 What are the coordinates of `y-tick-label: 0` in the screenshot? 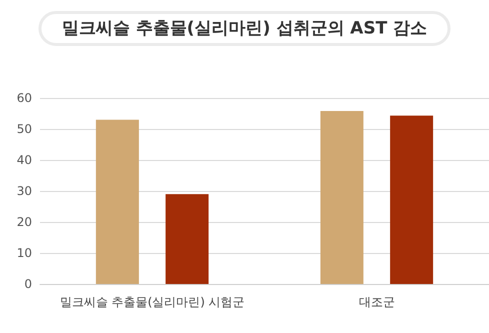 It's located at (28, 284).